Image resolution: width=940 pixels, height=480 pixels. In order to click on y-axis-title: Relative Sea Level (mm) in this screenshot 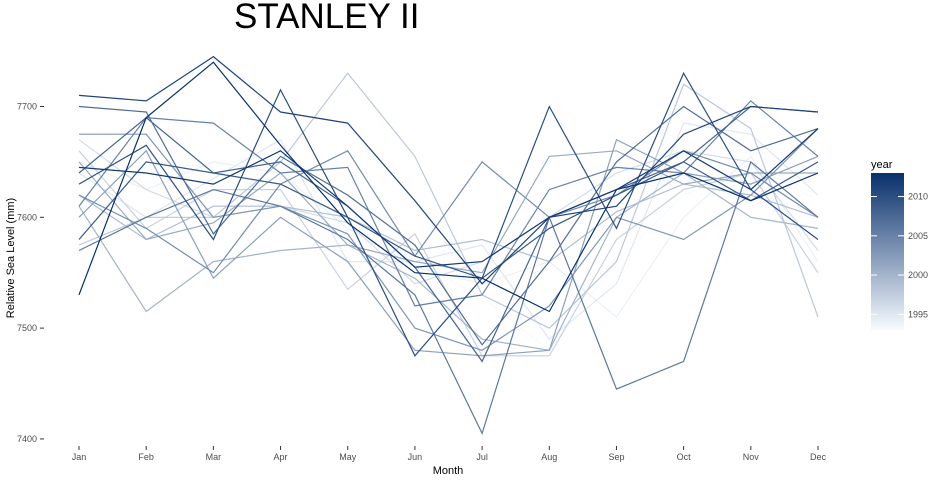, I will do `click(11, 258)`.